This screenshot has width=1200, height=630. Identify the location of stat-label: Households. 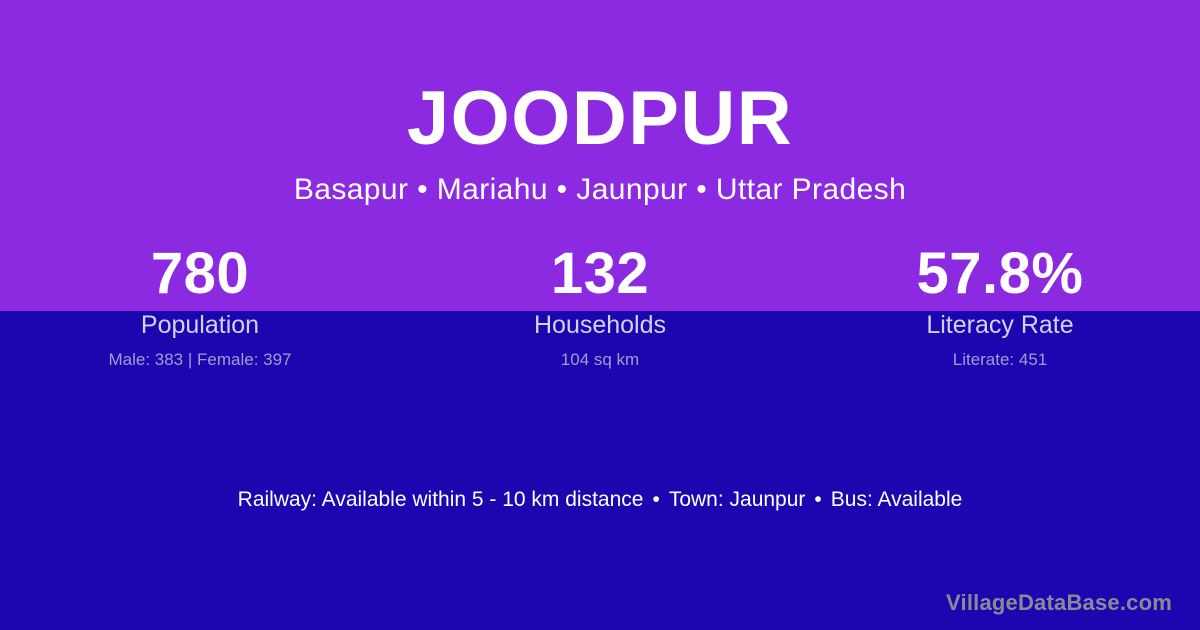
(600, 325).